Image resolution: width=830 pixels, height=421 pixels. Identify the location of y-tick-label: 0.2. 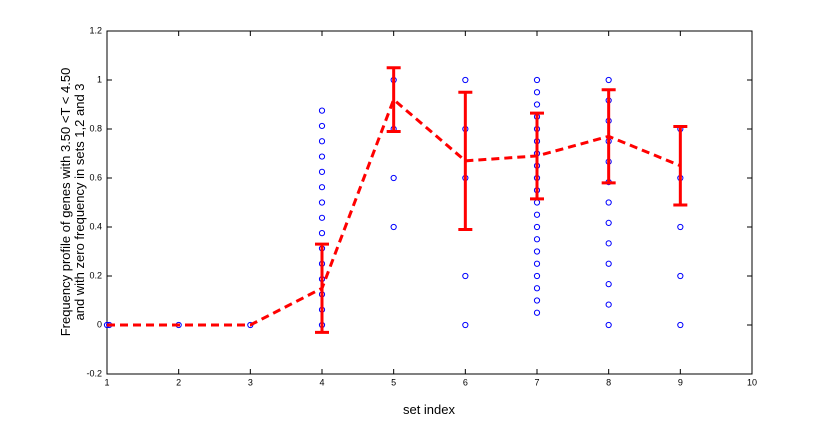
(95, 275).